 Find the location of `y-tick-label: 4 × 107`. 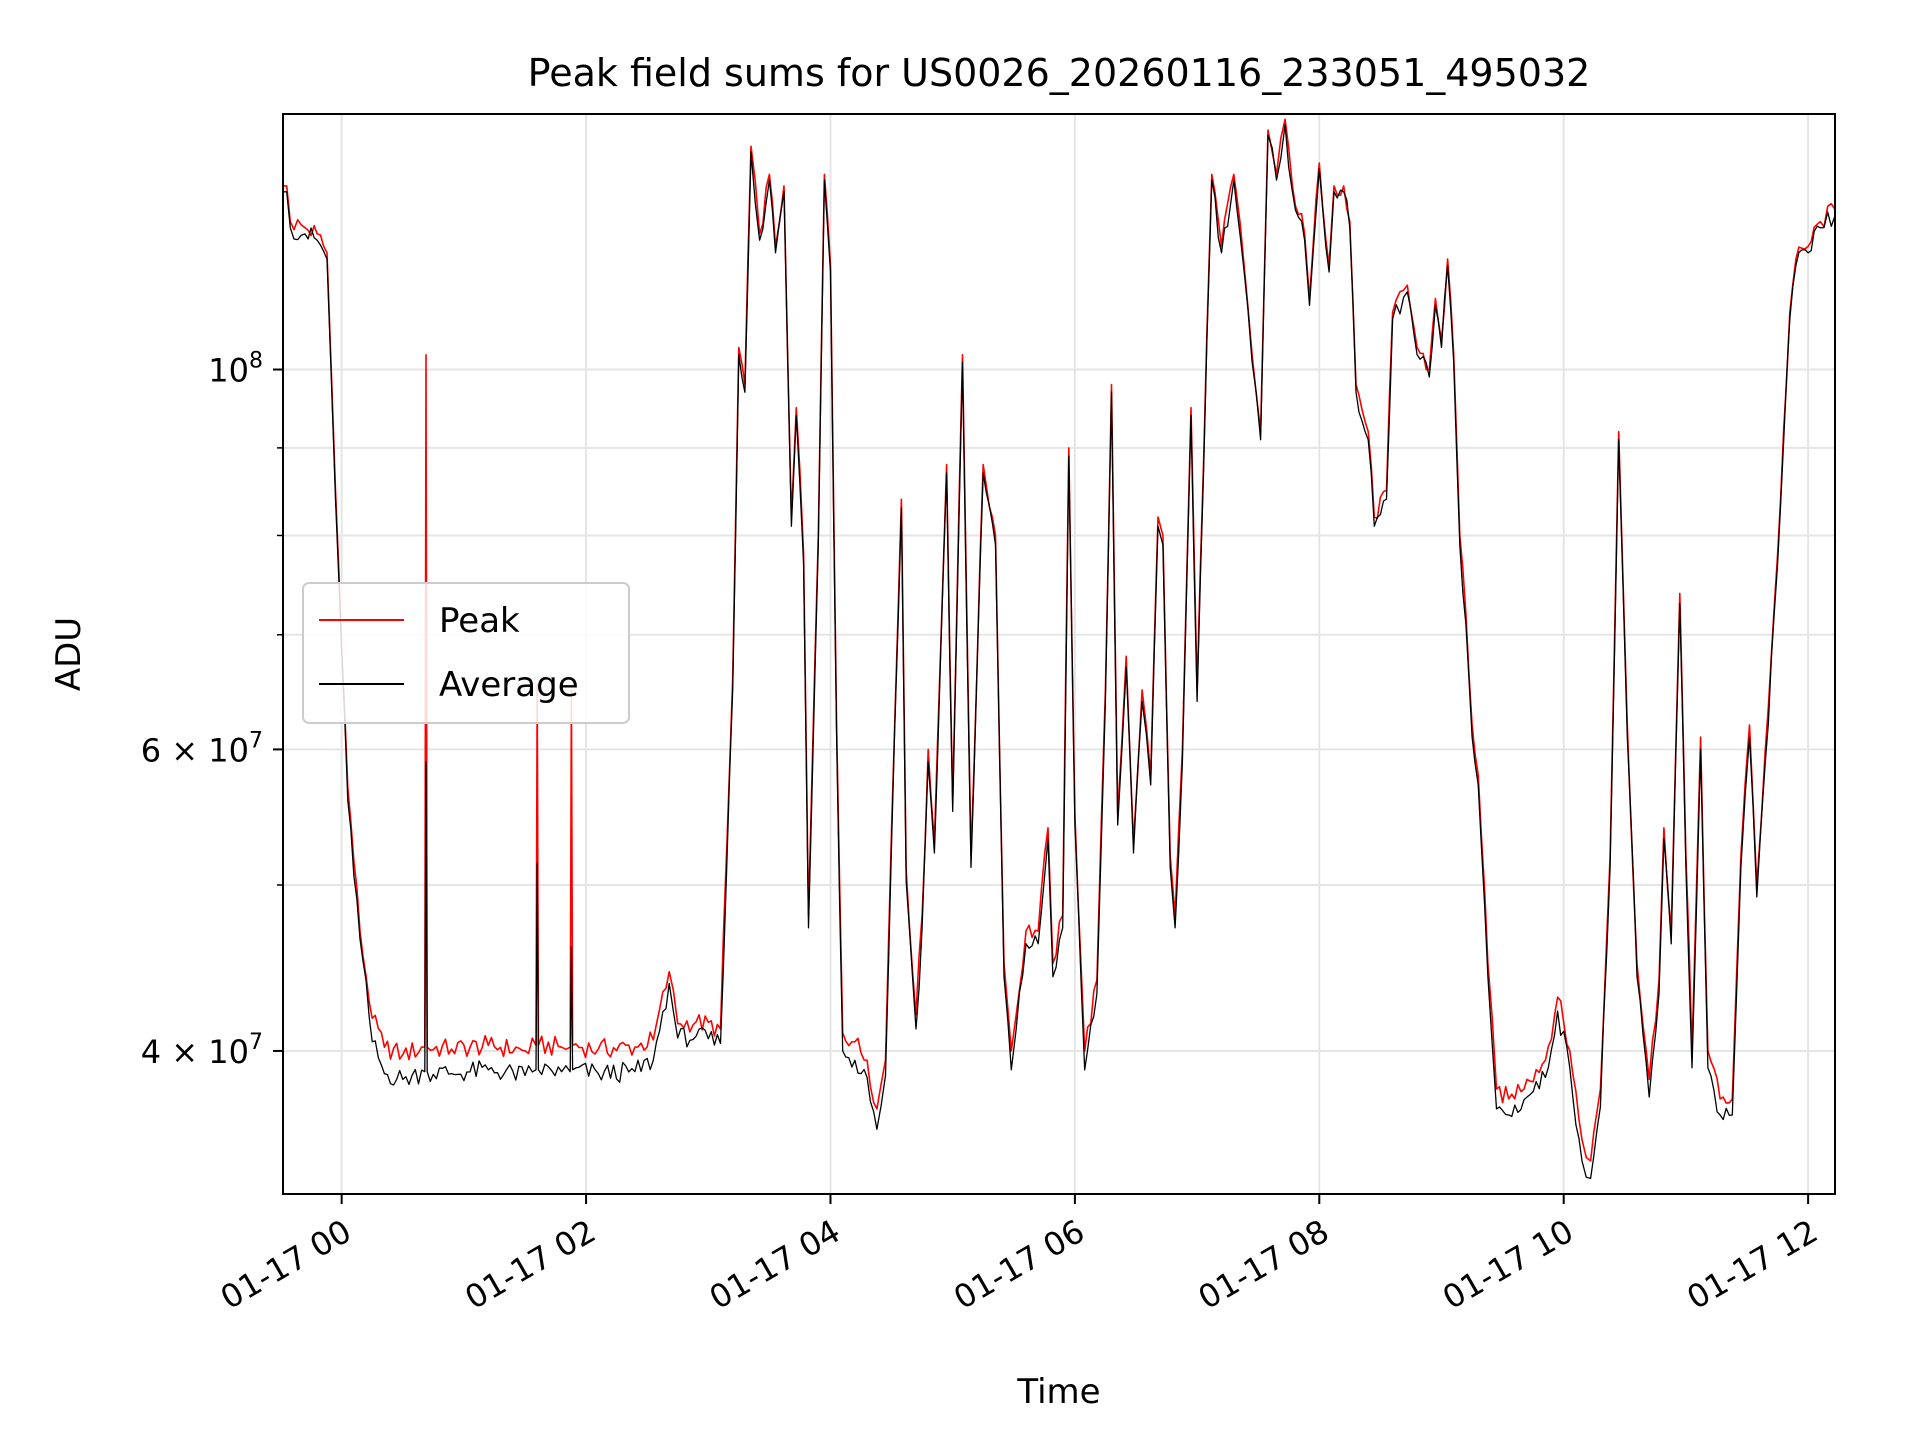

y-tick-label: 4 × 107 is located at coordinates (202, 1050).